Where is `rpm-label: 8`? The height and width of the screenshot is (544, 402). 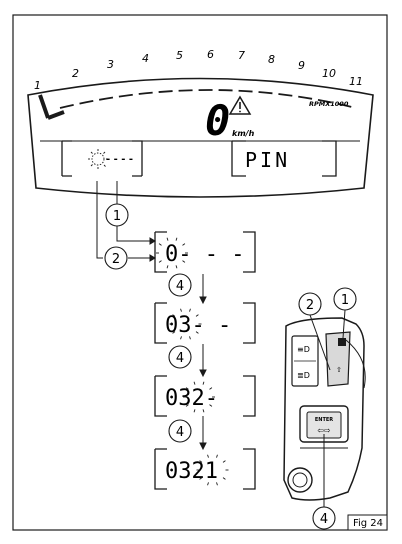 rpm-label: 8 is located at coordinates (271, 59).